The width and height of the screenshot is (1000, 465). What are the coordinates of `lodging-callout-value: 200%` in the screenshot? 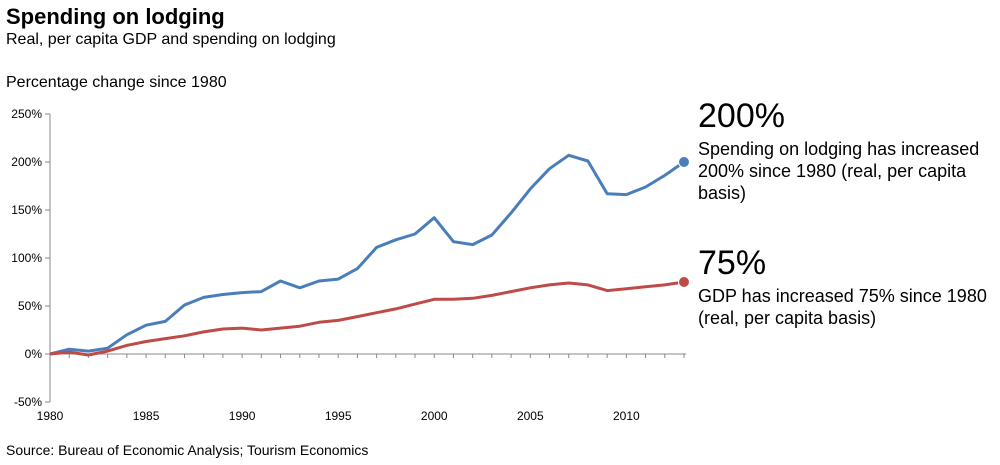 It's located at (741, 116).